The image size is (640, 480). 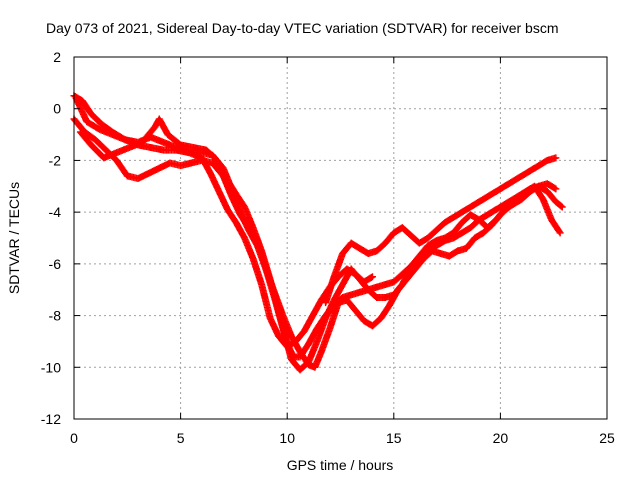 What do you see at coordinates (57, 109) in the screenshot?
I see `y-tick-label: 0` at bounding box center [57, 109].